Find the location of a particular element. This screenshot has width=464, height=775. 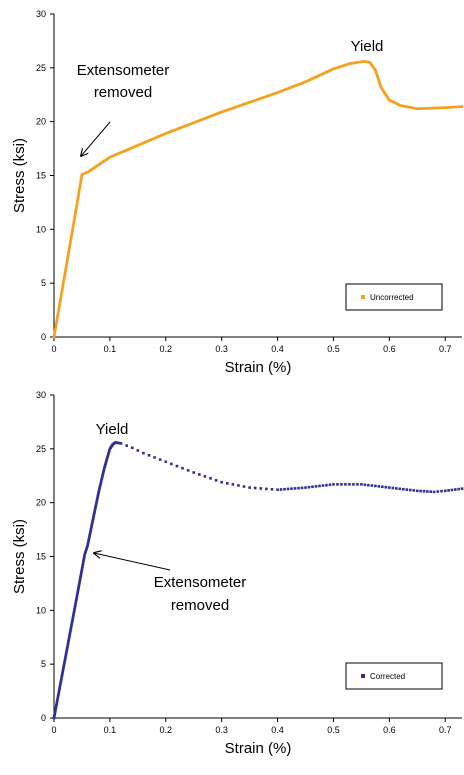

x-tick-label: 0.6 is located at coordinates (389, 730).